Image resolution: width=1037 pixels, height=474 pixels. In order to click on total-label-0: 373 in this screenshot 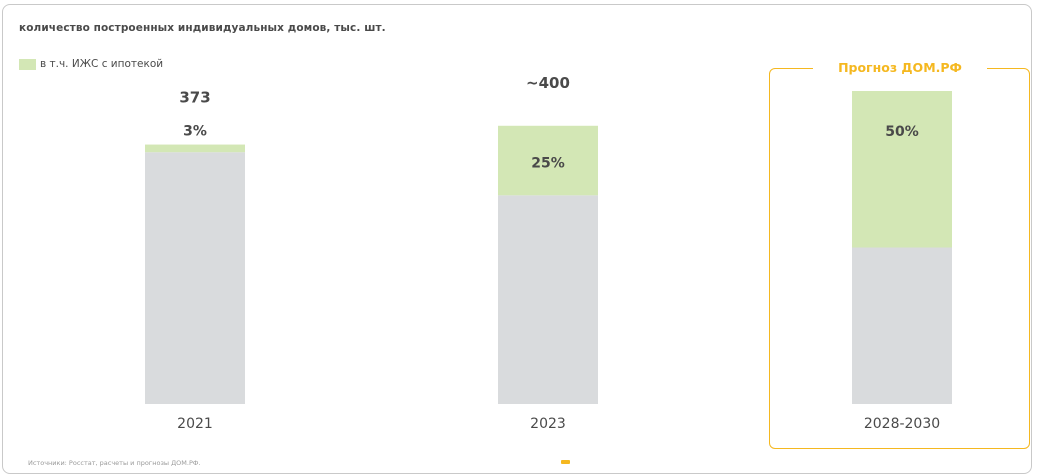, I will do `click(194, 98)`.